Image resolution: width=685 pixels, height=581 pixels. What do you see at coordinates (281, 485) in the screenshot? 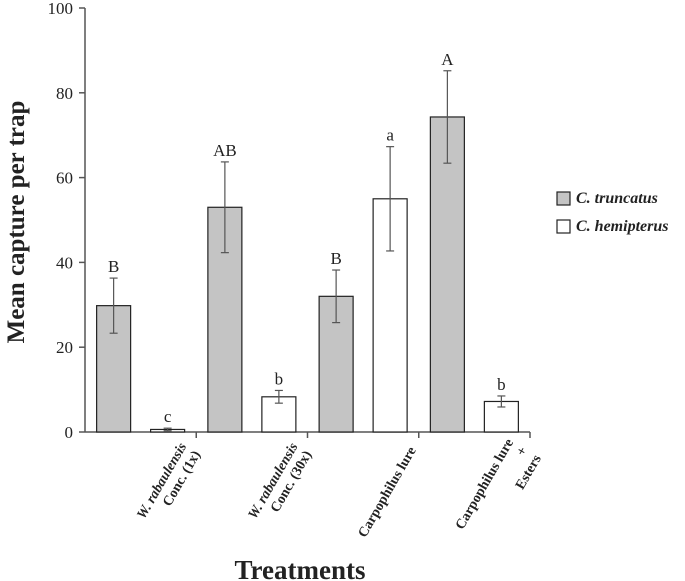
I see `x-tick-label: W. rabaulensisConc. (30x)` at bounding box center [281, 485].